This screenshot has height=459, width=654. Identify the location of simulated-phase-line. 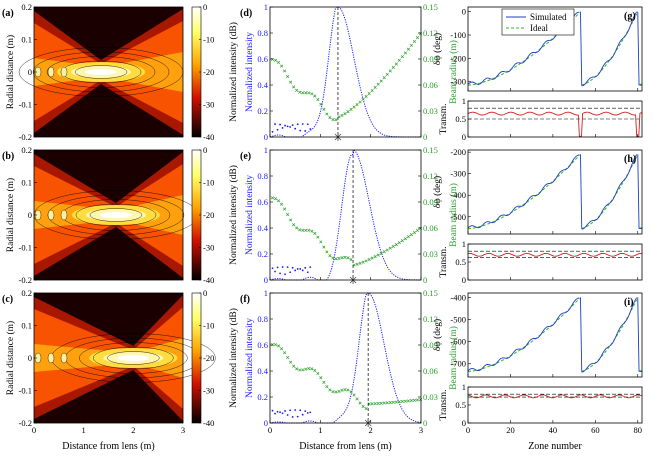
(609, 335).